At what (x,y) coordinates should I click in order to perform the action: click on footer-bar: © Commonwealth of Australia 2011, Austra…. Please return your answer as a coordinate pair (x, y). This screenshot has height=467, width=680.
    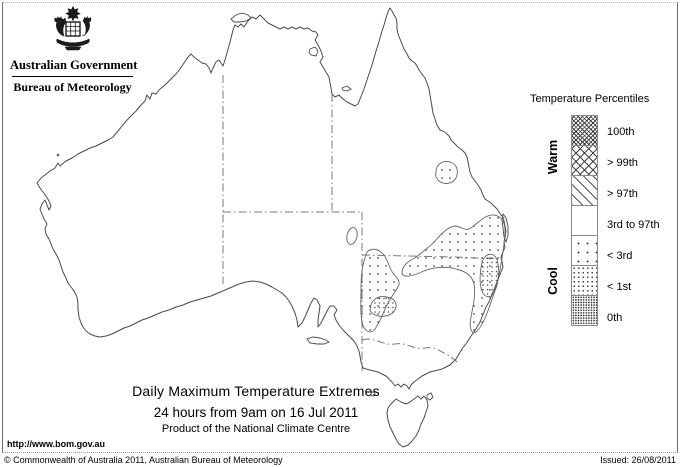
    Looking at the image, I should click on (340, 461).